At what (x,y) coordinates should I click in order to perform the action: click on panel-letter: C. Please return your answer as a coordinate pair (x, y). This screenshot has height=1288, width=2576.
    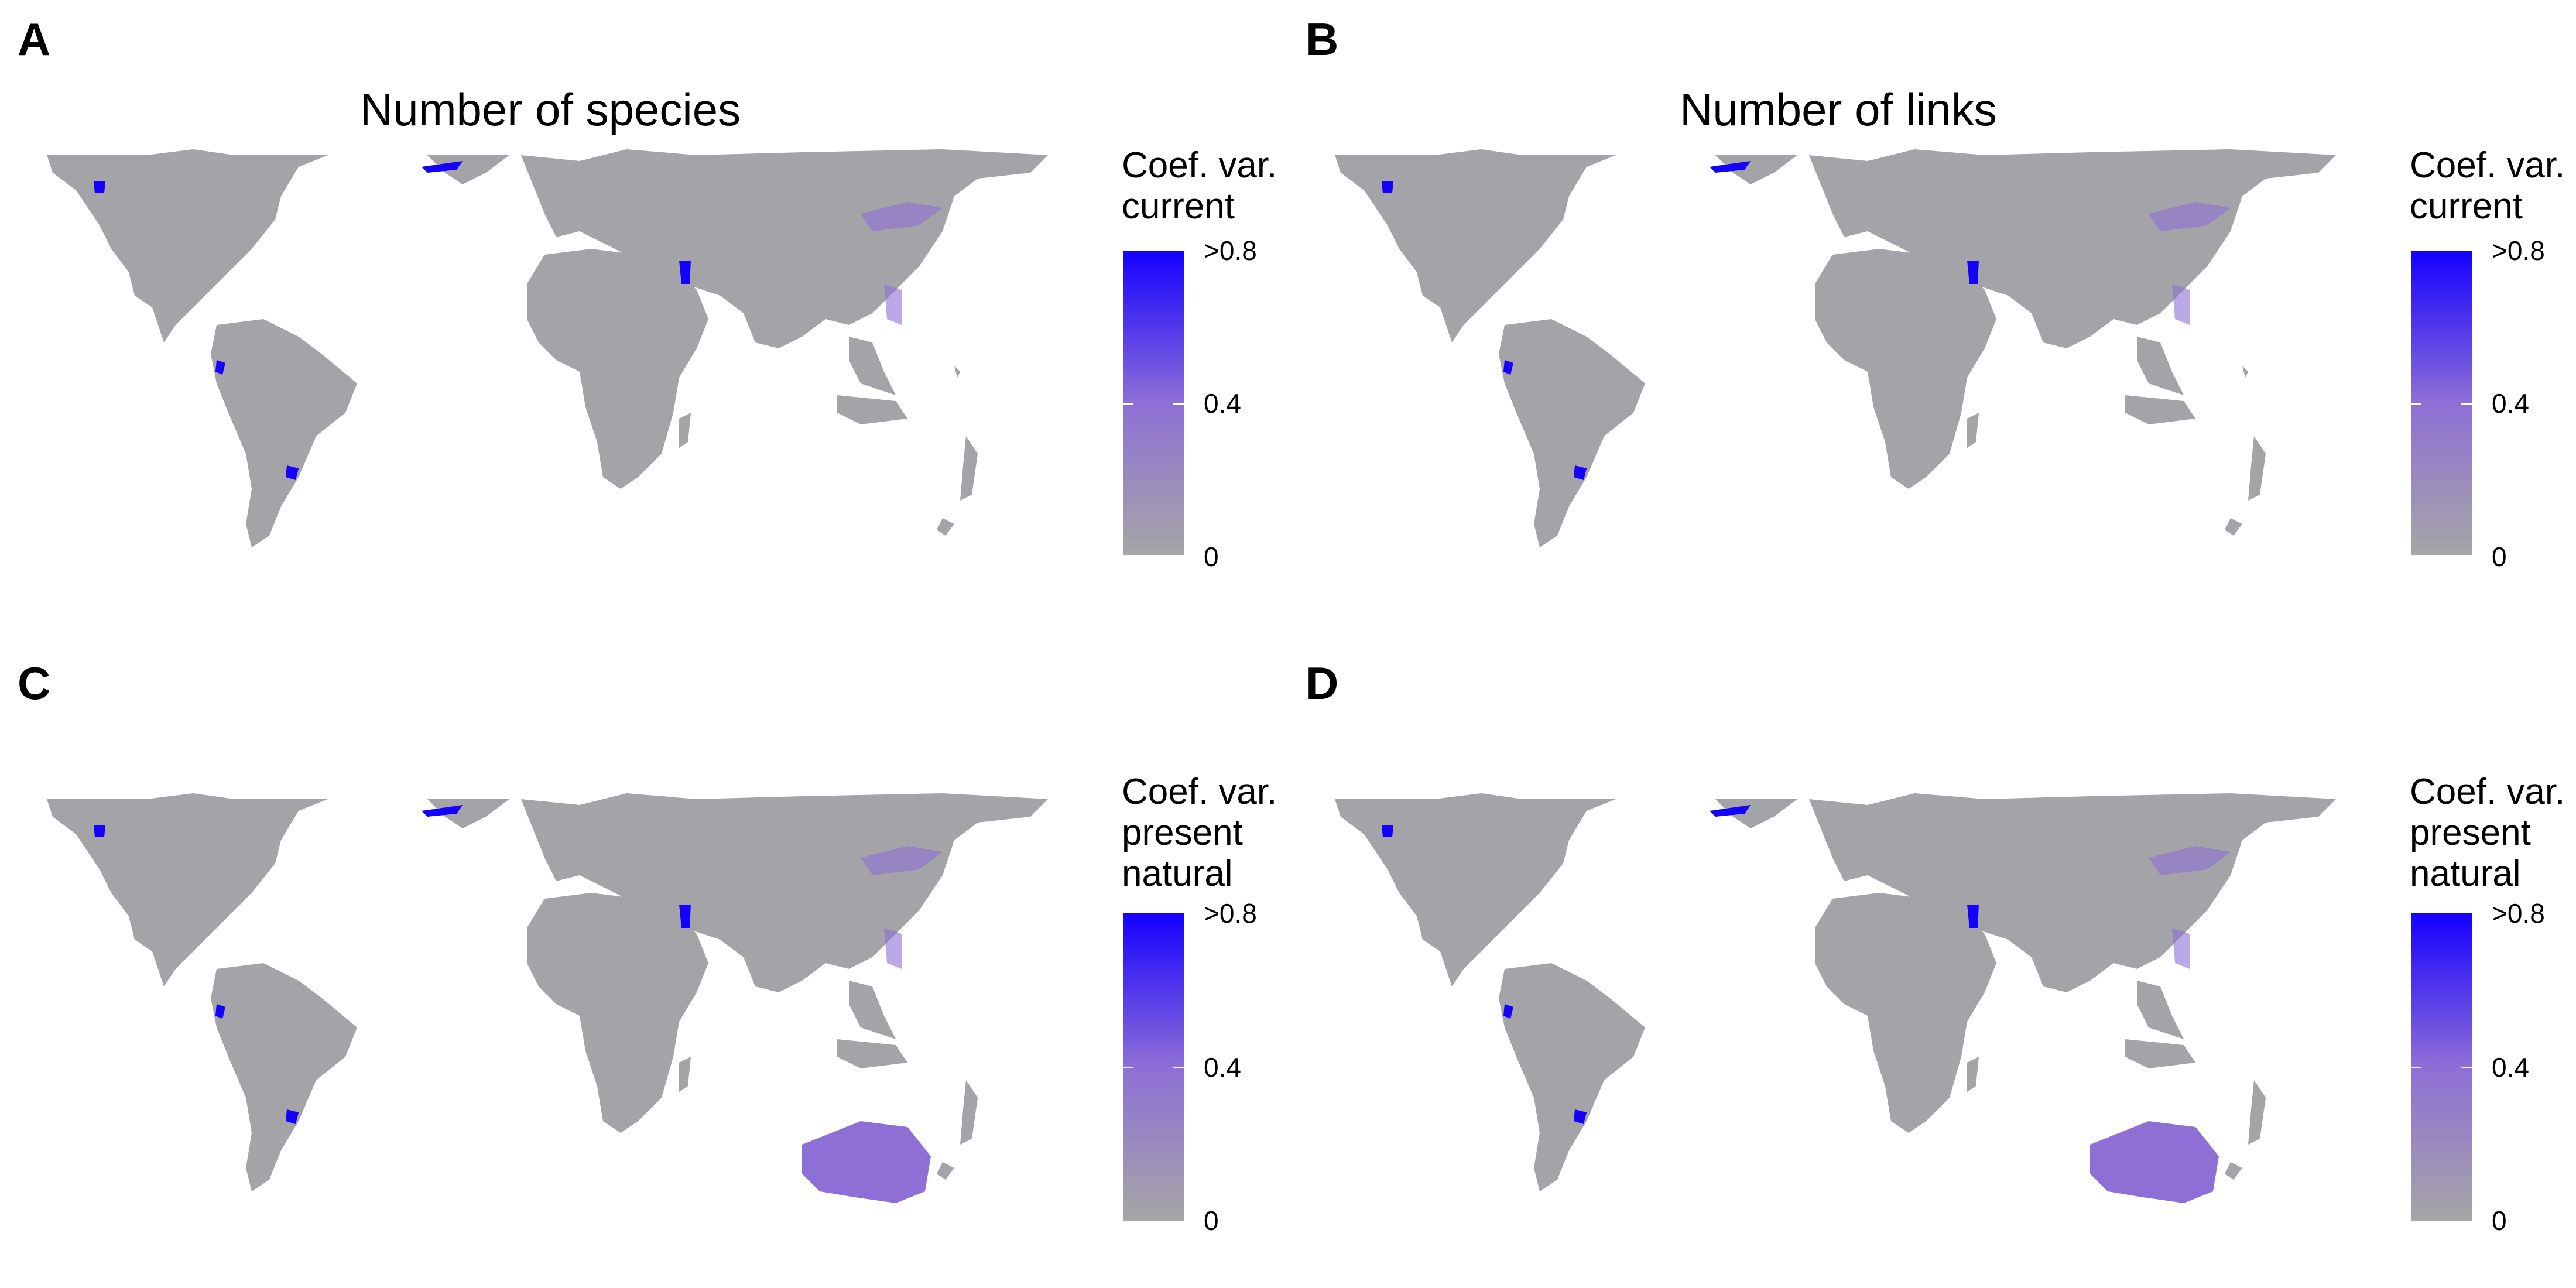
    Looking at the image, I should click on (34, 683).